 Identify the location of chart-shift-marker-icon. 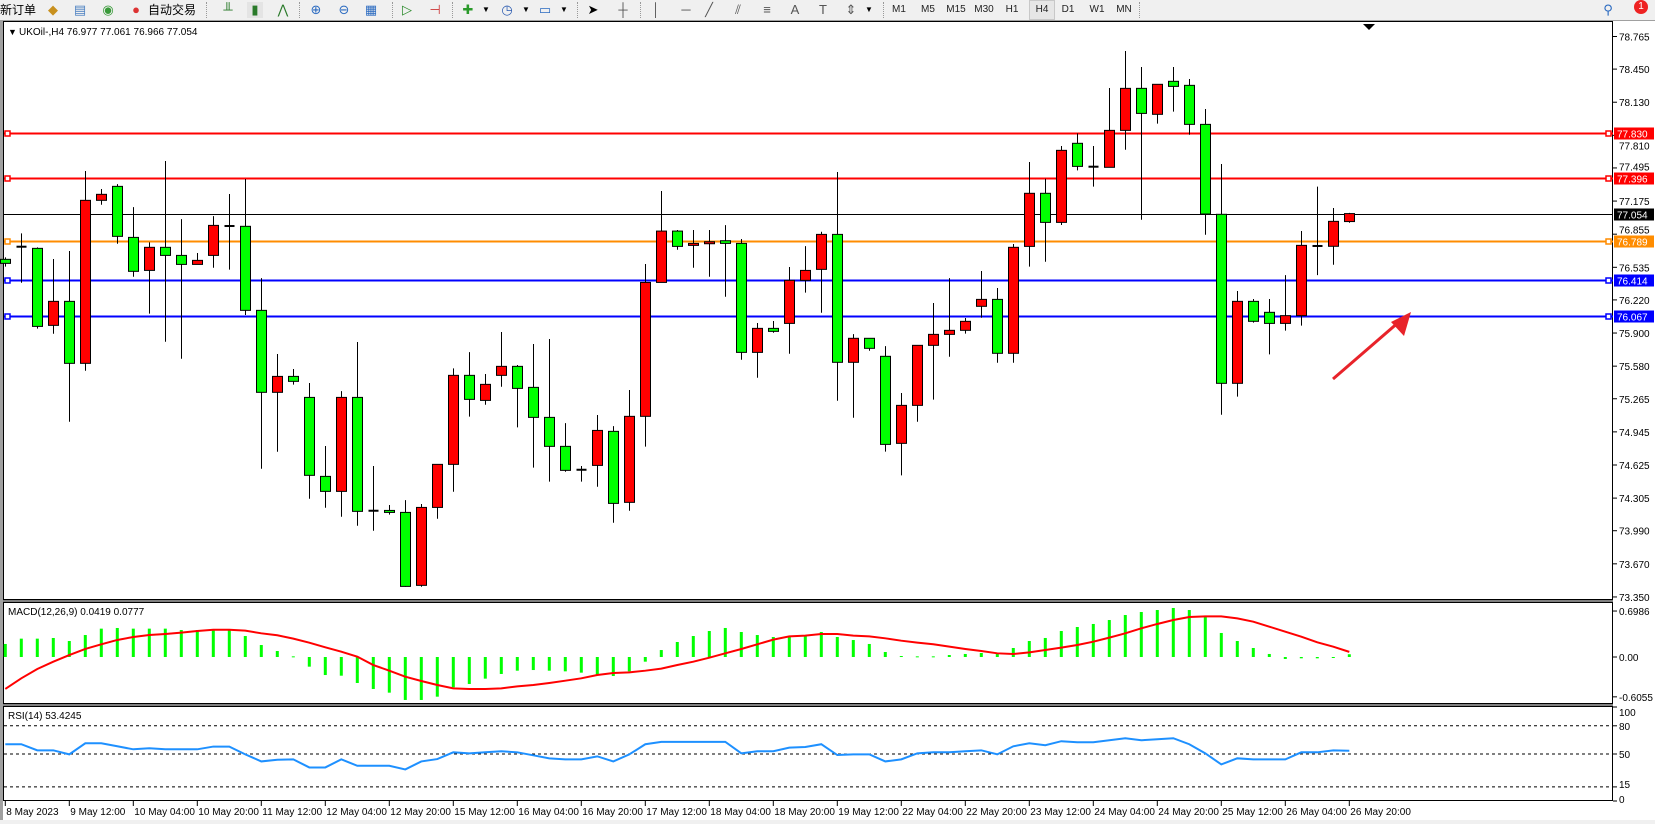
(1369, 27).